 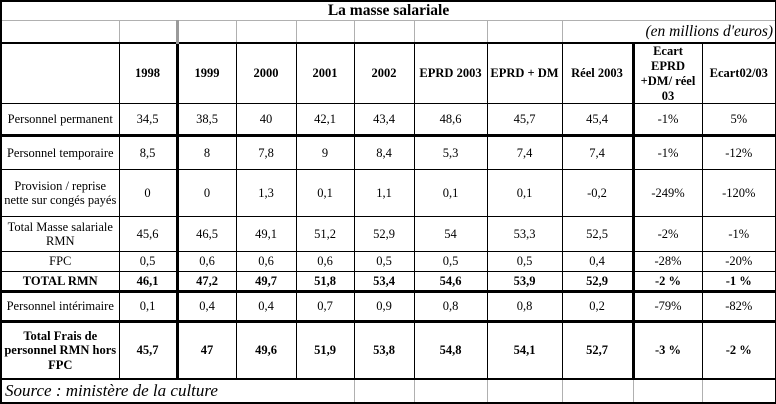 I want to click on value-cell: 8,4, so click(x=384, y=153).